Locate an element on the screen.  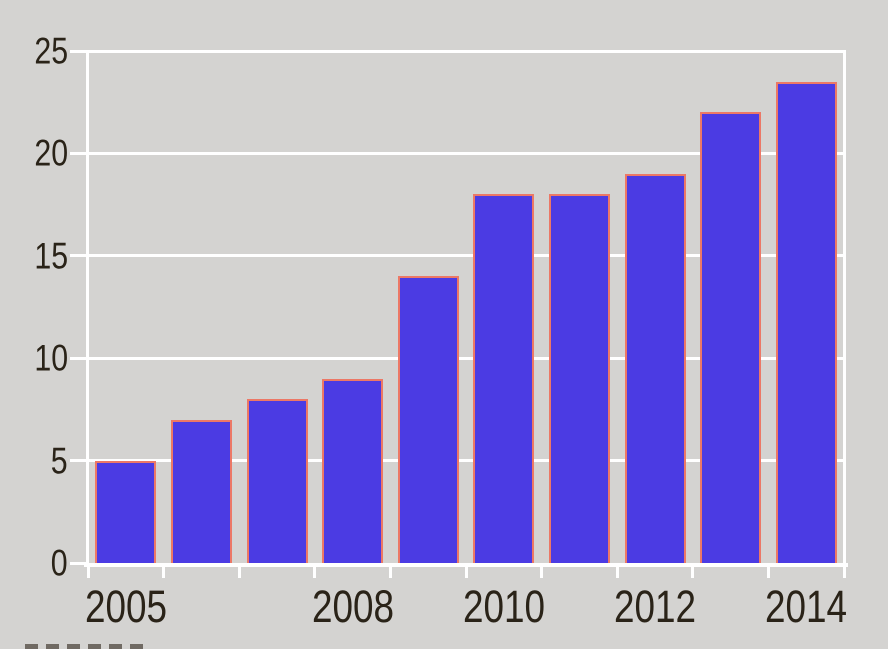
bar-2006 is located at coordinates (201, 491).